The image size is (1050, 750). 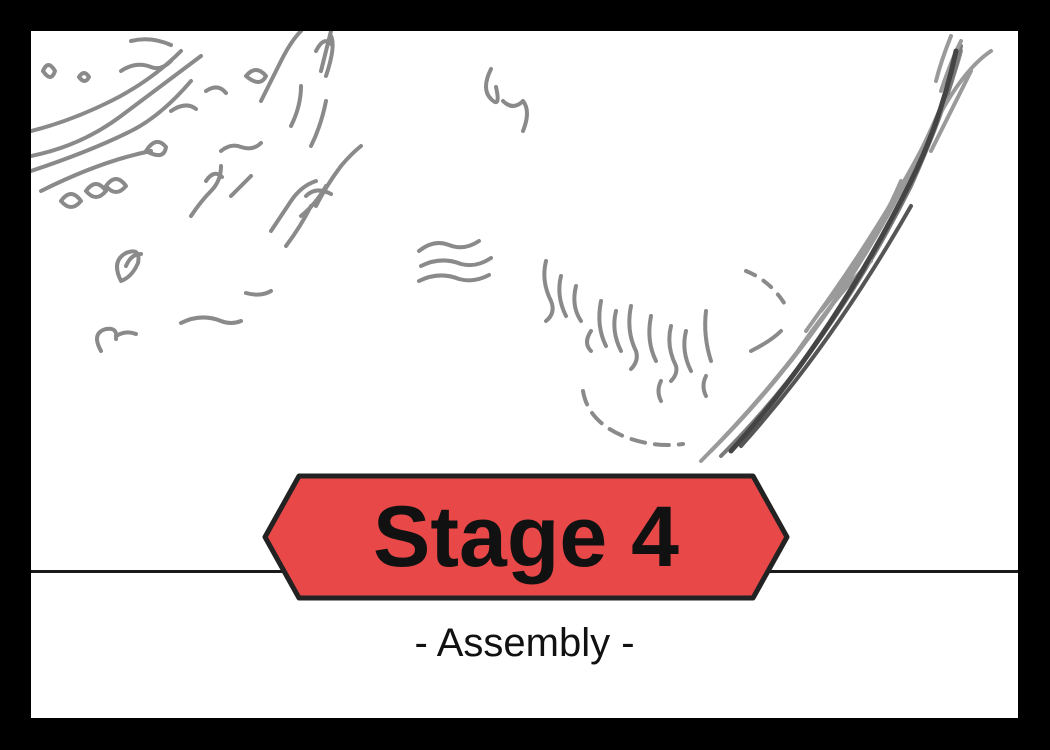 I want to click on stage-banner: Stage 4, so click(x=526, y=537).